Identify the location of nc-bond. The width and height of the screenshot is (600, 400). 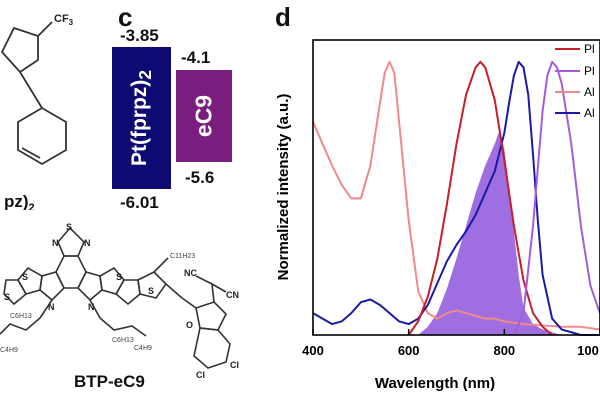
(204, 280).